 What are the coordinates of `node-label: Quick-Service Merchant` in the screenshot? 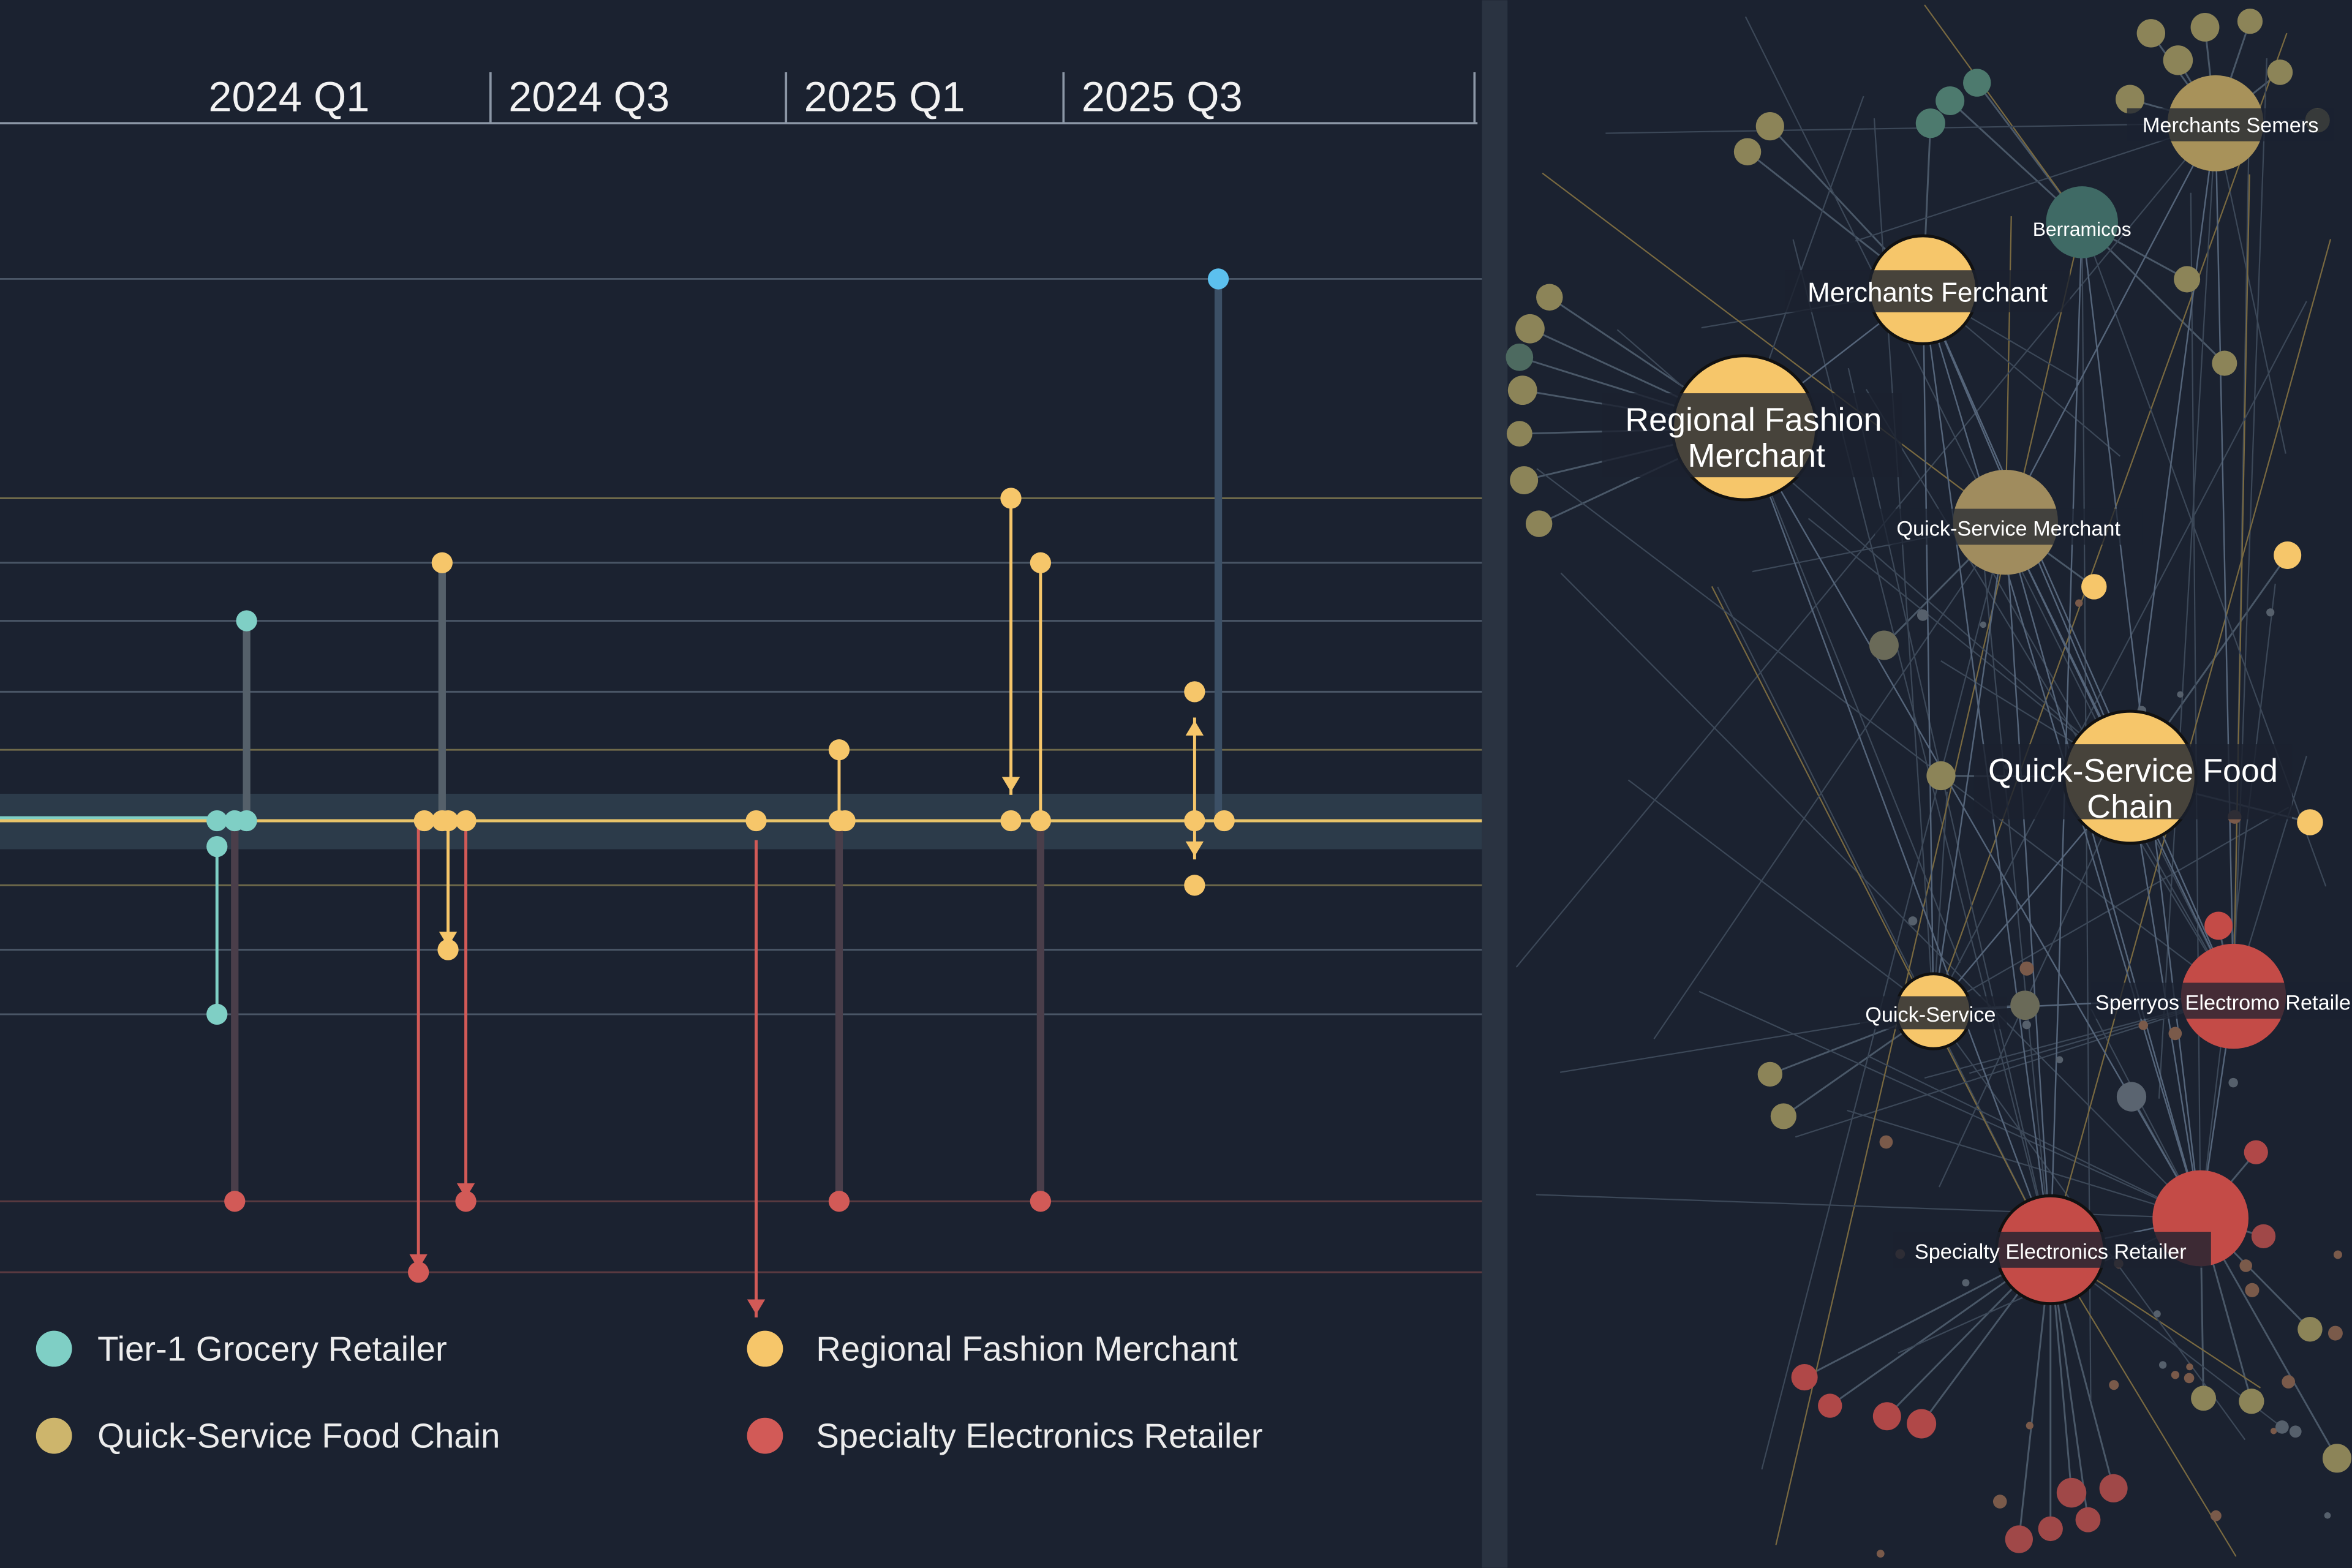 It's located at (2008, 529).